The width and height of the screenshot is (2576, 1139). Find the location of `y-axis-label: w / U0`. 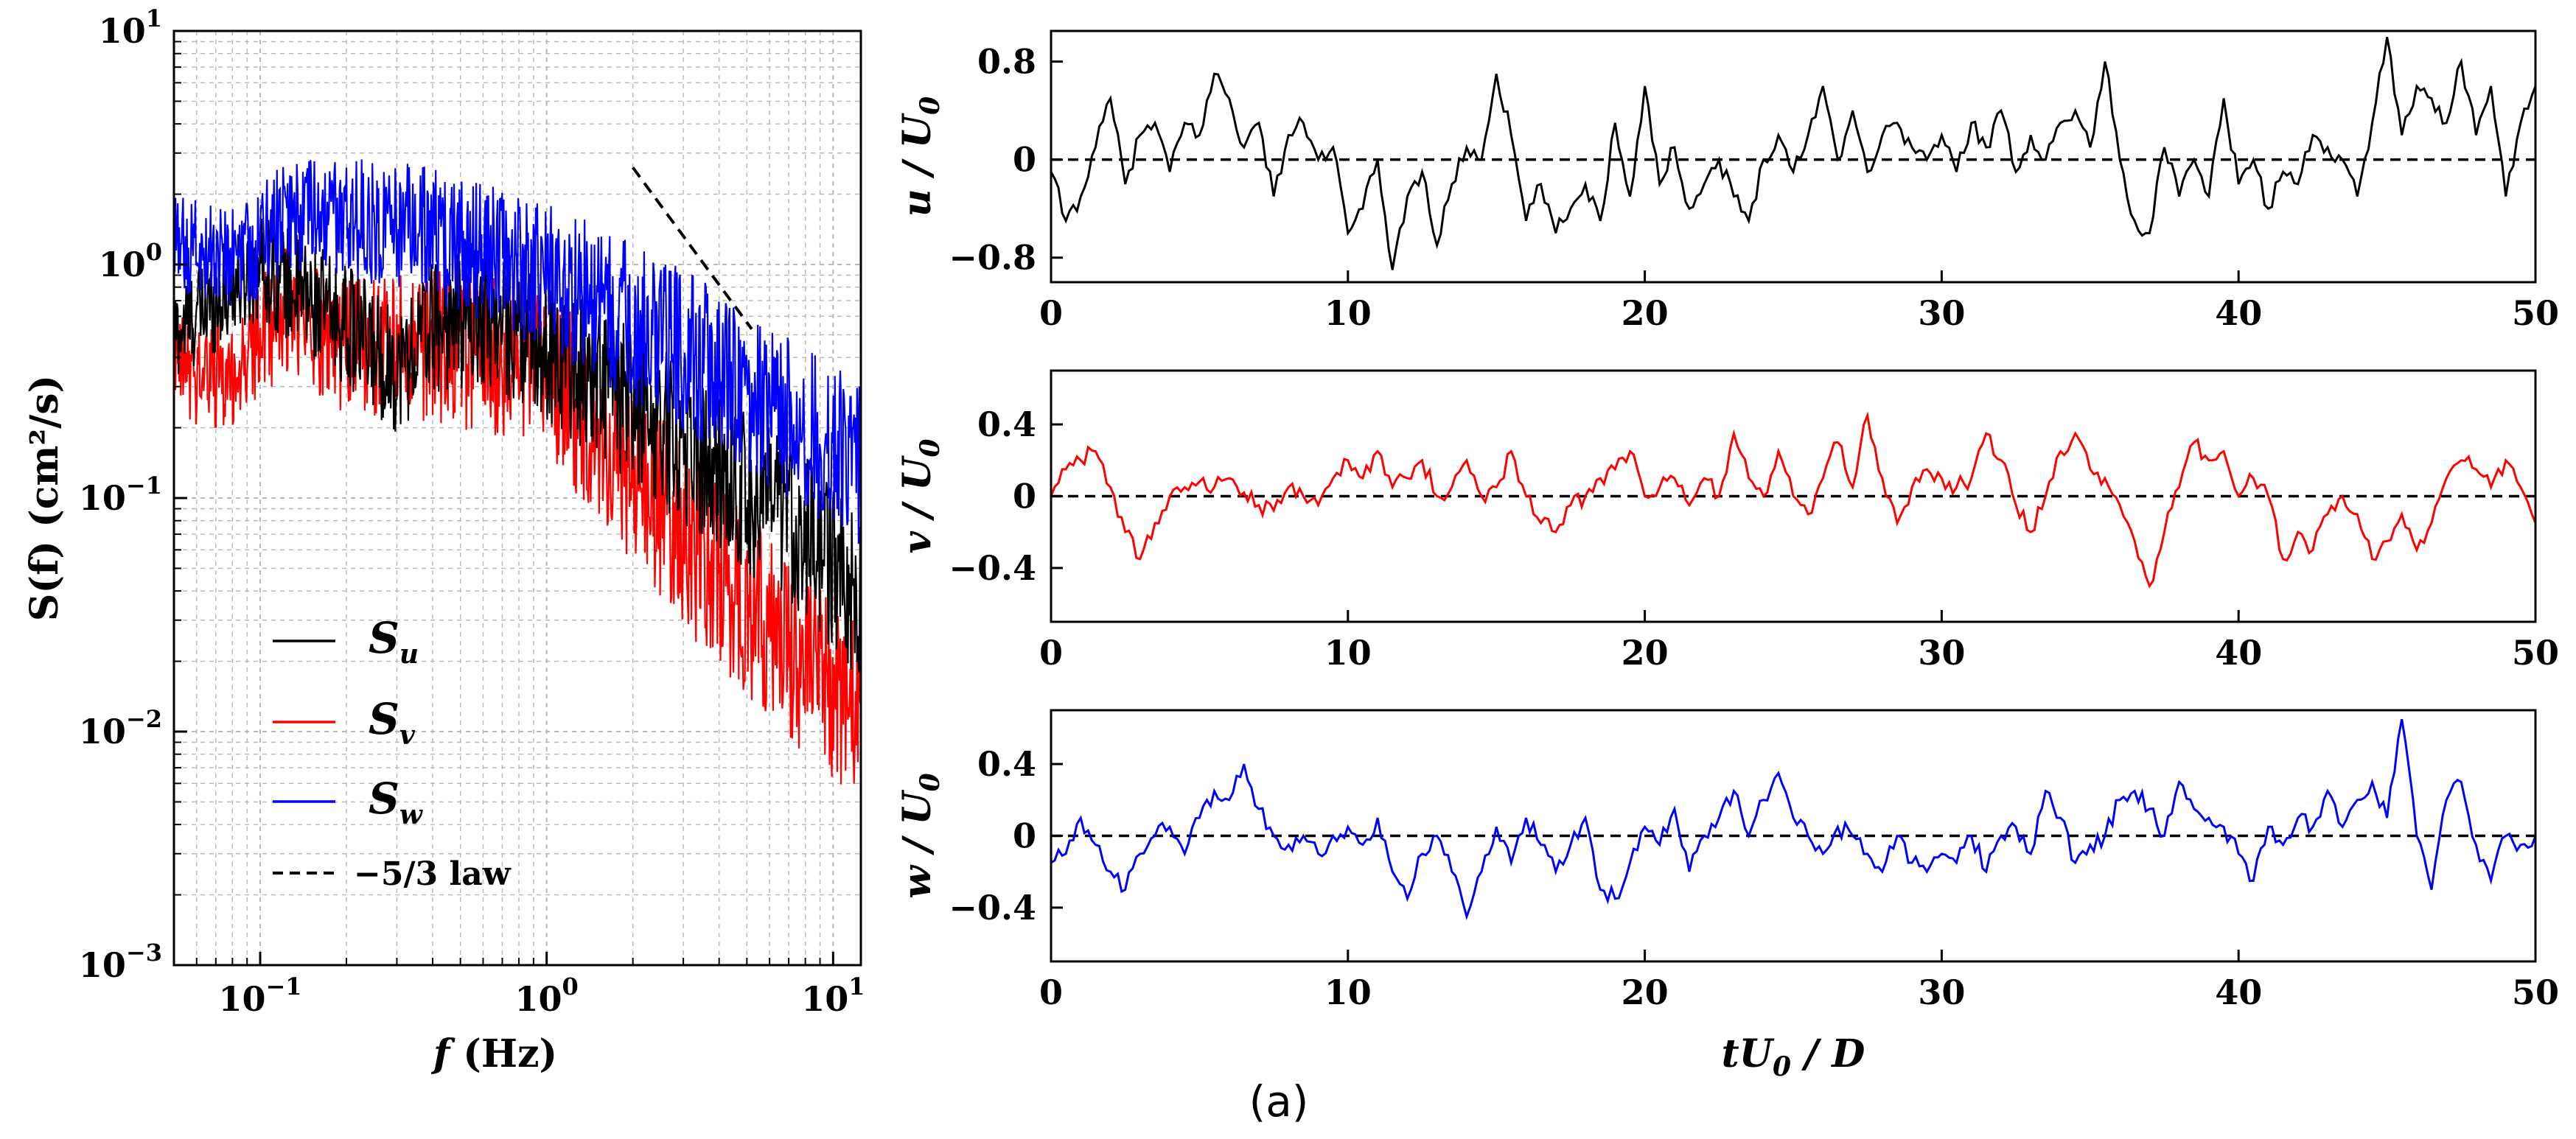

y-axis-label: w / U0 is located at coordinates (920, 835).